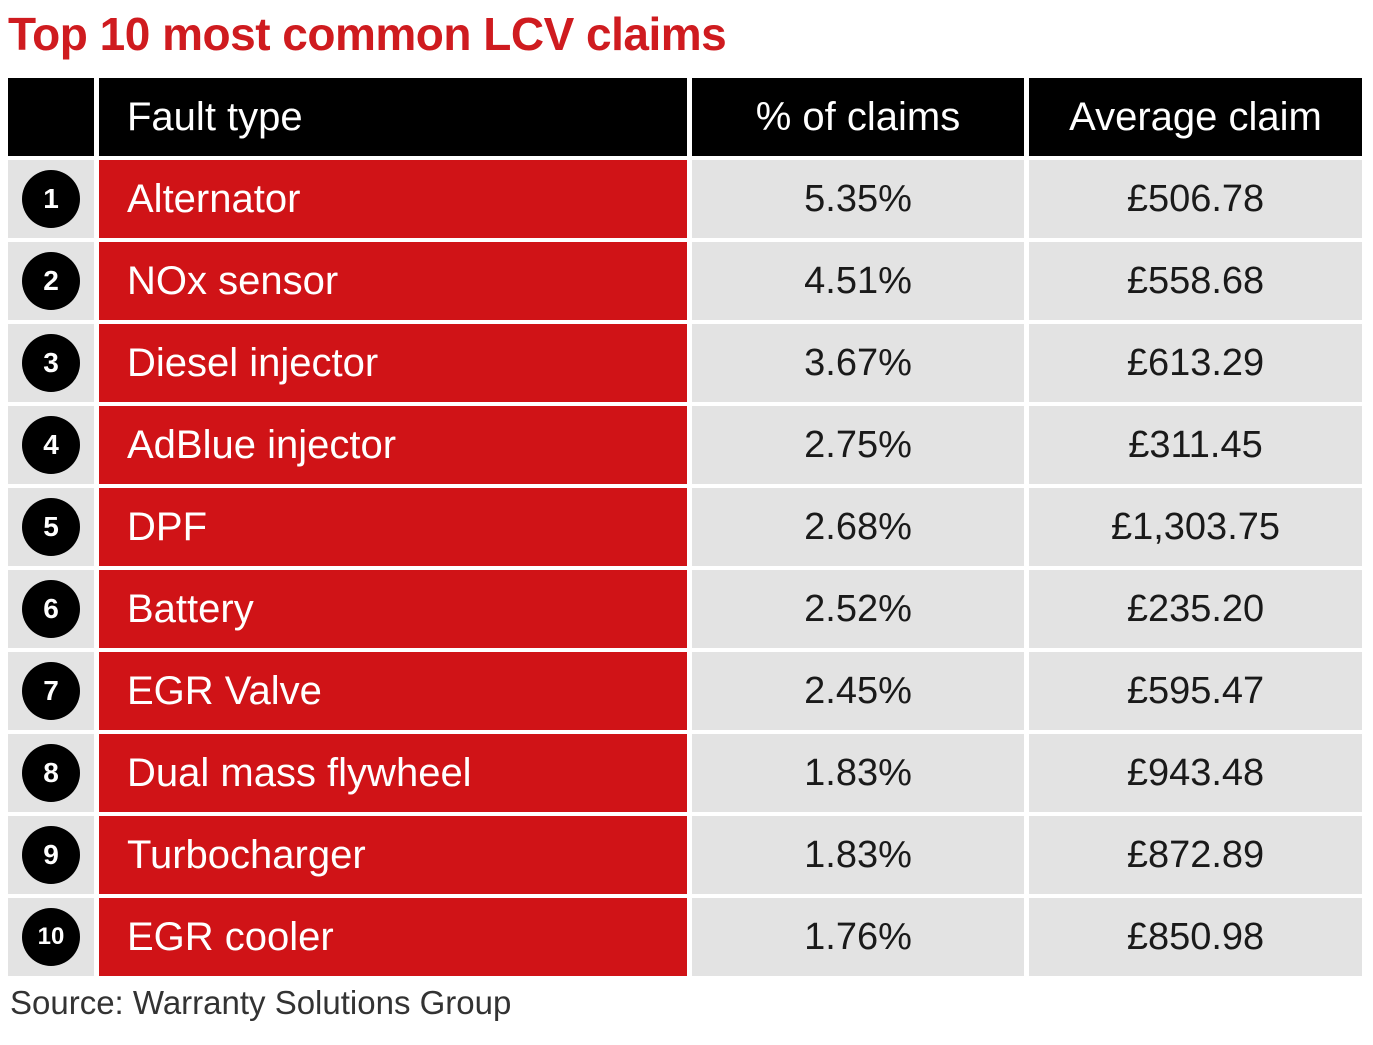  I want to click on rank-cell: 8, so click(51, 773).